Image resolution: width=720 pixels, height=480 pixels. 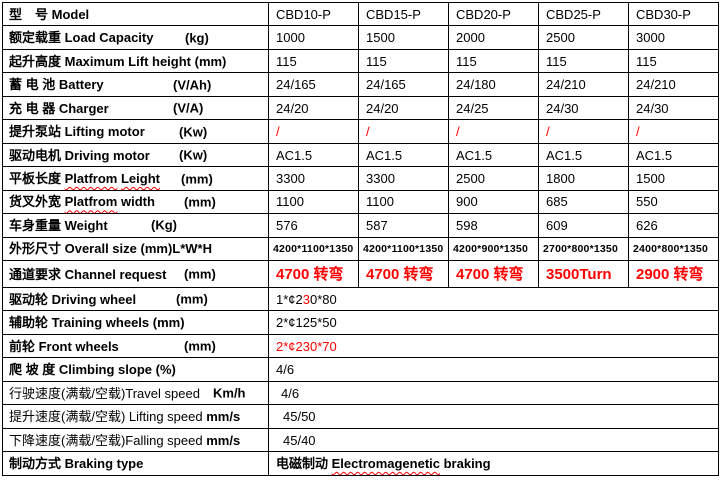 What do you see at coordinates (493, 178) in the screenshot?
I see `value-cell-platform-length-CBD20-P: 2500` at bounding box center [493, 178].